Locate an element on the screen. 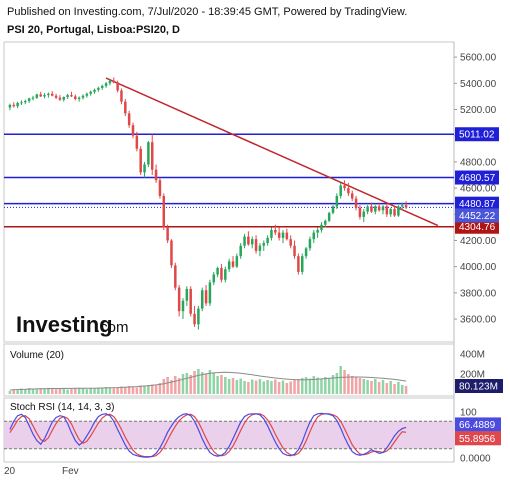  level-tag-label: 4304.76 is located at coordinates (477, 227).